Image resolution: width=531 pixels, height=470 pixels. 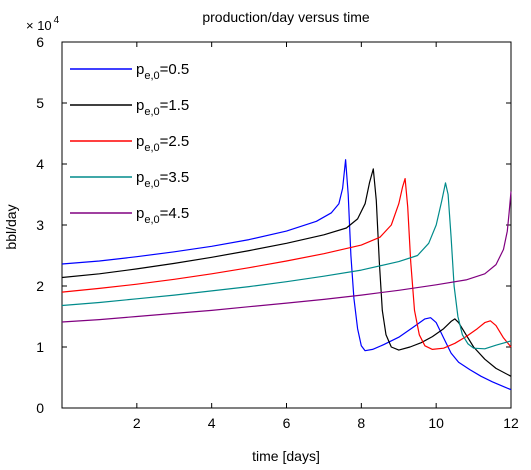 What do you see at coordinates (511, 423) in the screenshot?
I see `x-tick-label: 12` at bounding box center [511, 423].